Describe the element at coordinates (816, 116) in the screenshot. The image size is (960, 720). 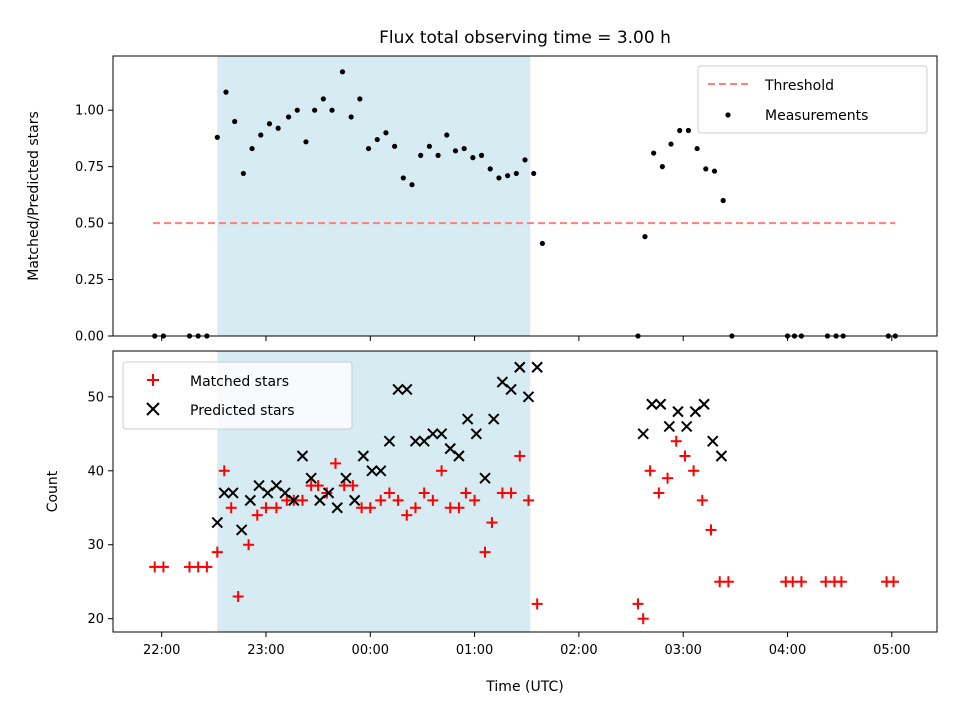
I see `legend-measurements-label: Measurements` at that location.